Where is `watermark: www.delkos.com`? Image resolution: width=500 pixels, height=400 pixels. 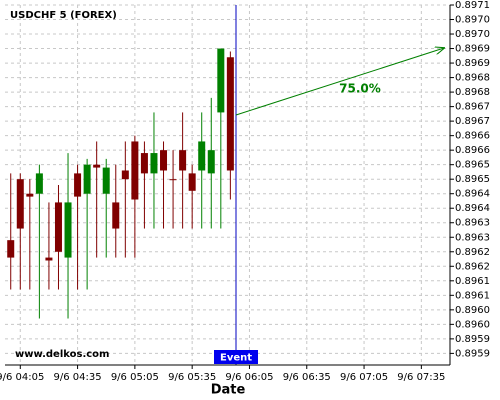
watermark: www.delkos.com is located at coordinates (62, 354).